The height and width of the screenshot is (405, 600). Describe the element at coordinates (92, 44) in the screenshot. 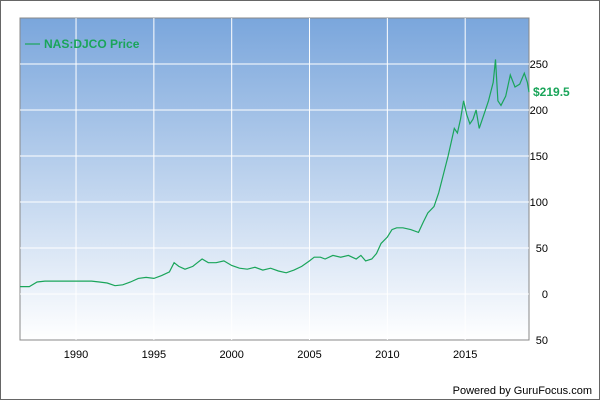

I see `legend-label: NAS:DJCO Price` at that location.